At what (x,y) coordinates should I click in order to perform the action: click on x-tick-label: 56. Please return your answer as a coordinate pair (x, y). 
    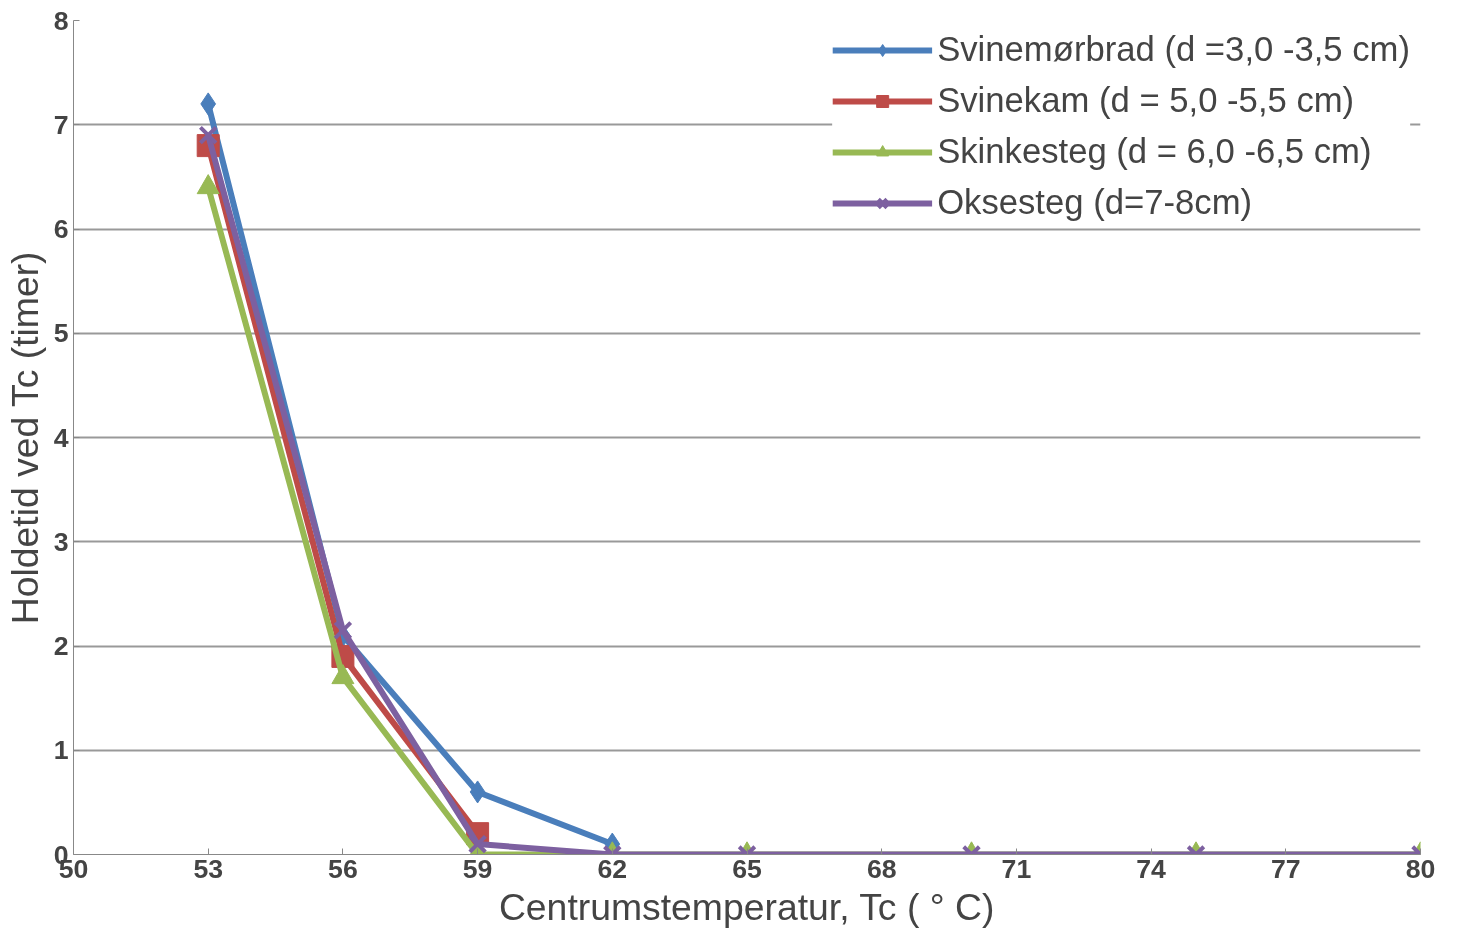
    Looking at the image, I should click on (343, 868).